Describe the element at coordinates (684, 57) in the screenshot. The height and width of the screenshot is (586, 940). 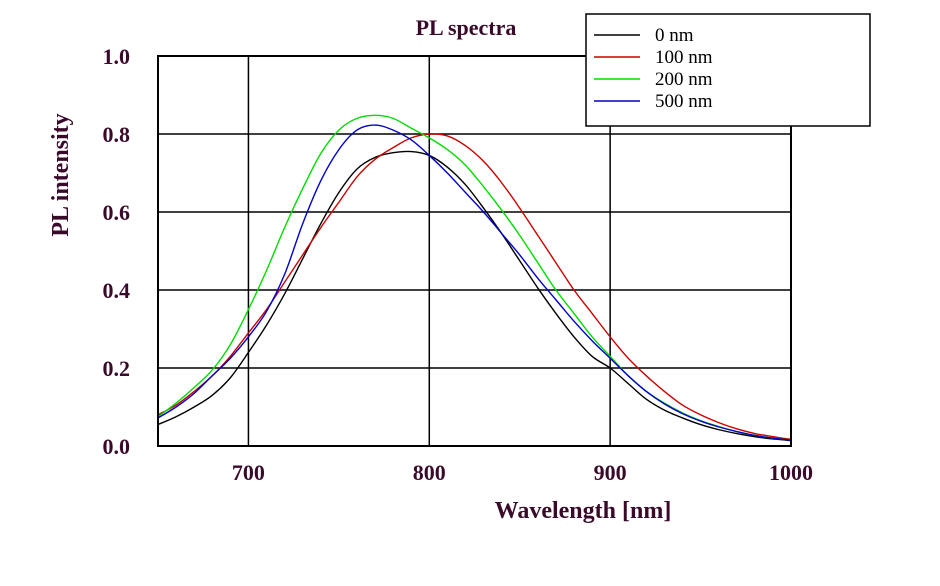
I see `legend-label-1: 100 nm` at that location.